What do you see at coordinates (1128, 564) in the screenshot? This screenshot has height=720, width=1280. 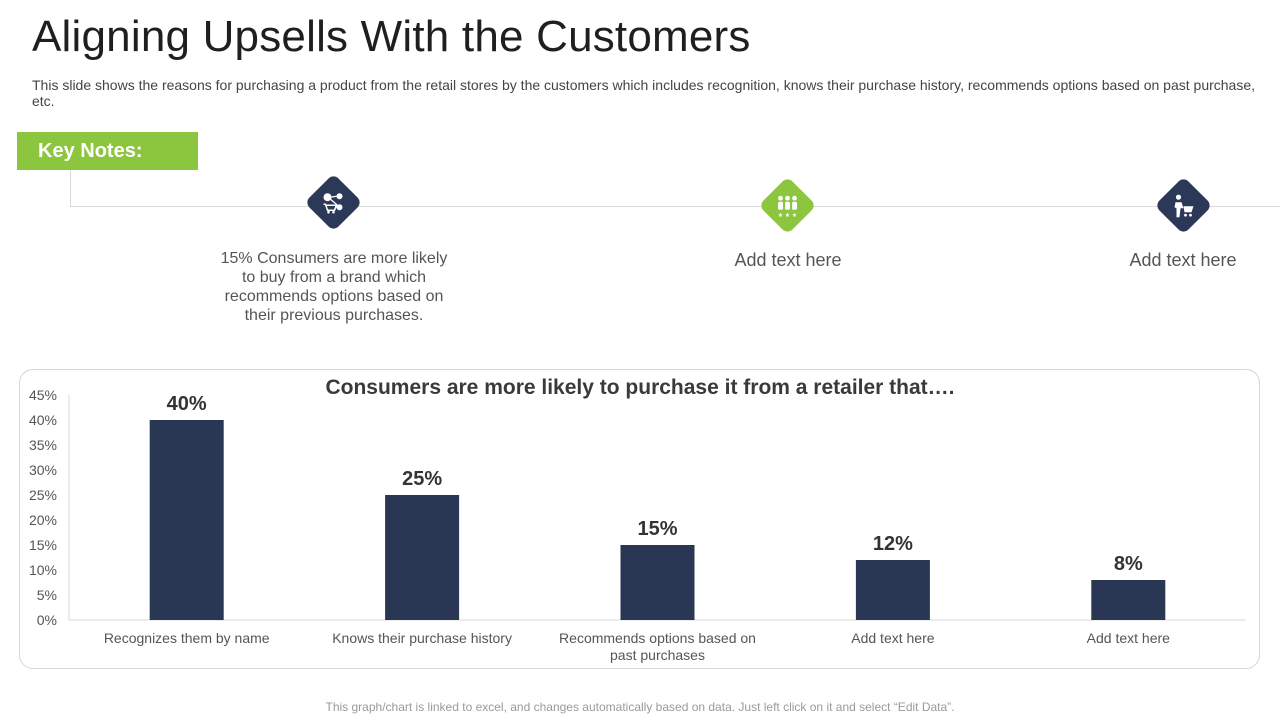 I see `data-label: 8%` at bounding box center [1128, 564].